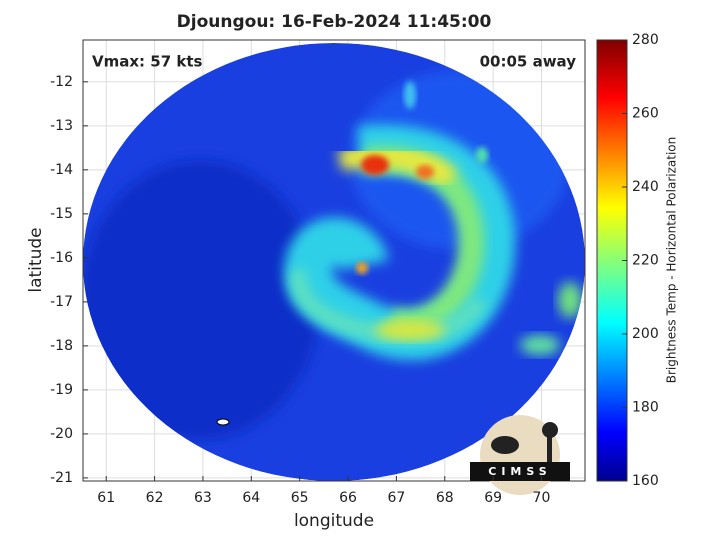  Describe the element at coordinates (519, 471) in the screenshot. I see `logo-text: CIMSS` at that location.